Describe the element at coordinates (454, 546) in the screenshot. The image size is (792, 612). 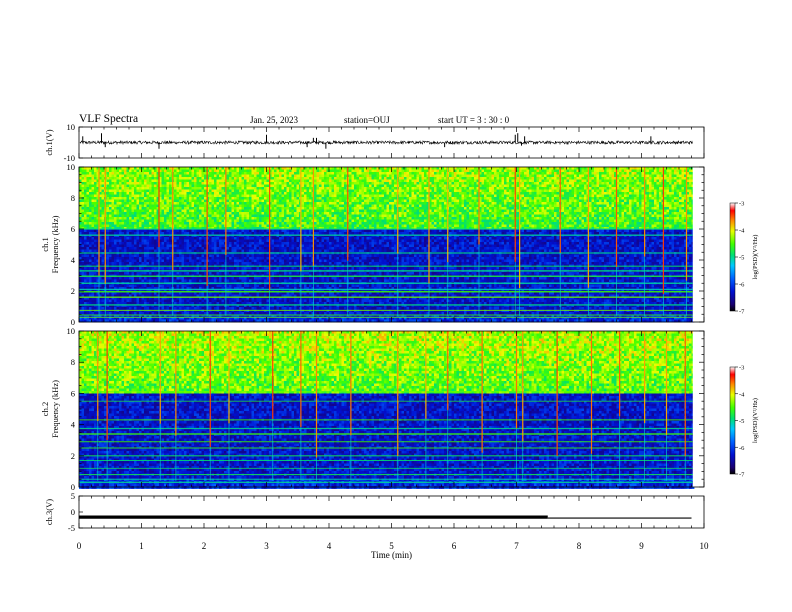
I see `time-tick-label: 6` at that location.